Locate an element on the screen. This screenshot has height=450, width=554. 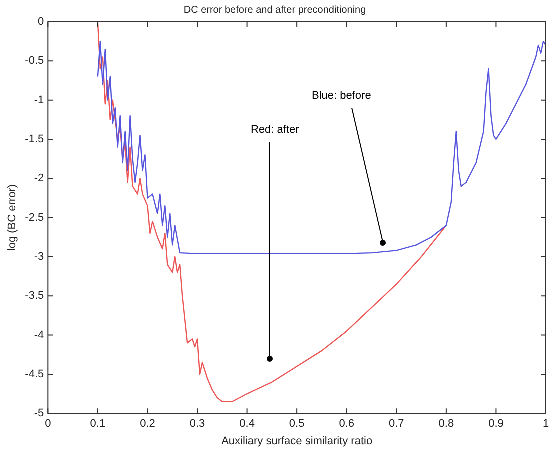
y-tick-label: -3 is located at coordinates (39, 256).